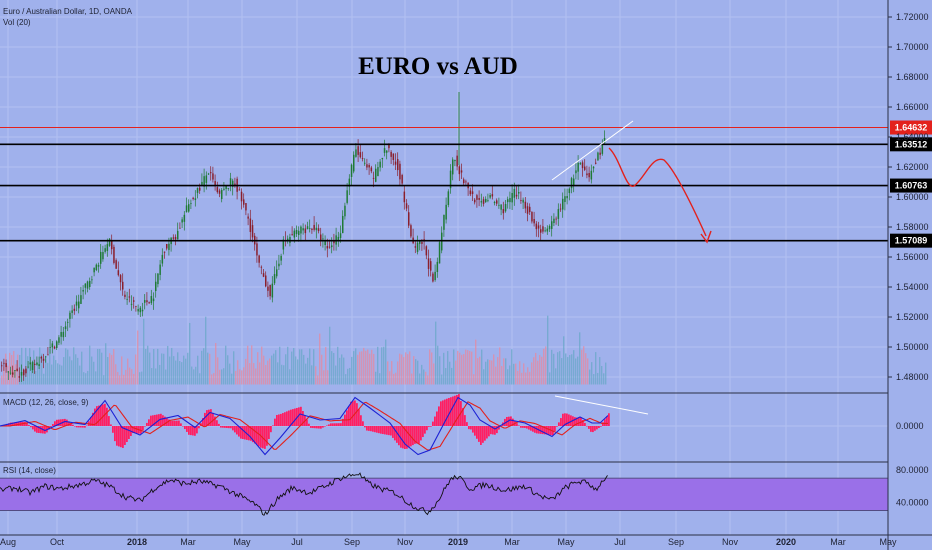 This screenshot has height=550, width=932. Describe the element at coordinates (620, 542) in the screenshot. I see `x-tick-label: Jul` at that location.